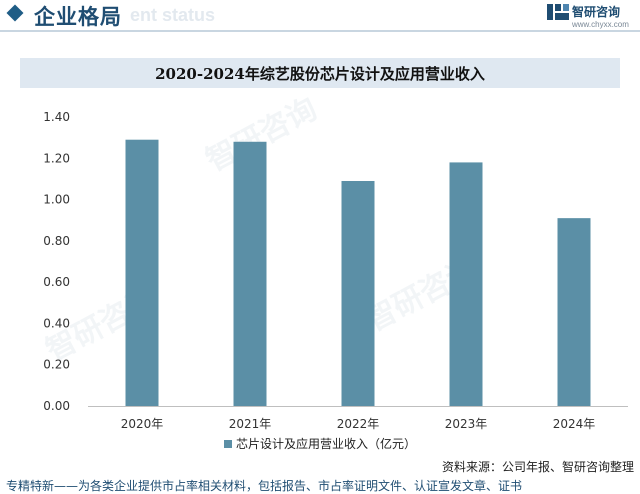 The height and width of the screenshot is (494, 640). I want to click on y-tick-label: 0.40, so click(56, 323).